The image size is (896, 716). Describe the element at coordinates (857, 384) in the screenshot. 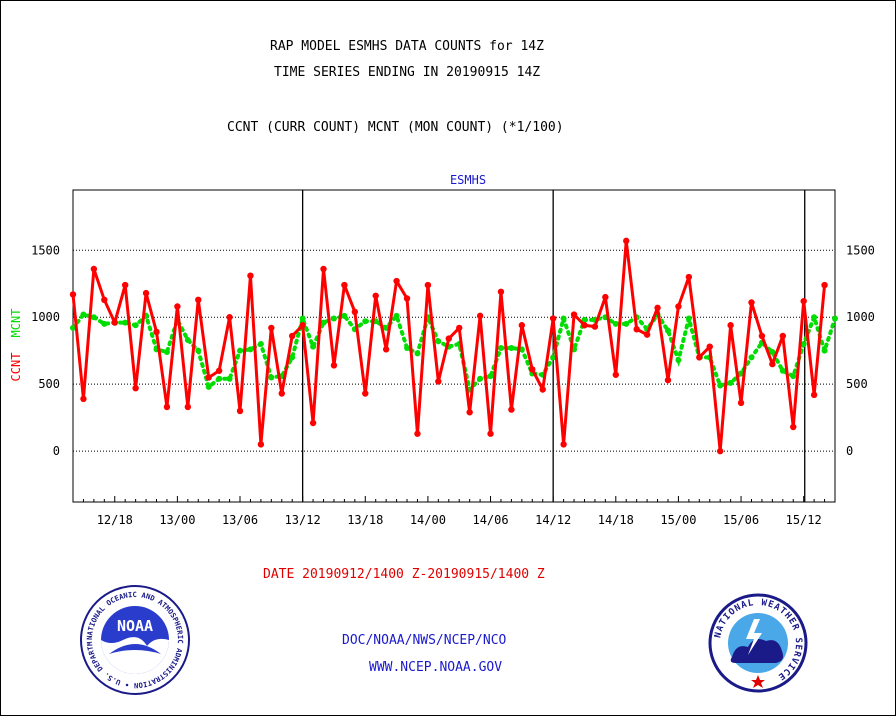

I see `y-tick-label-right: 500` at that location.